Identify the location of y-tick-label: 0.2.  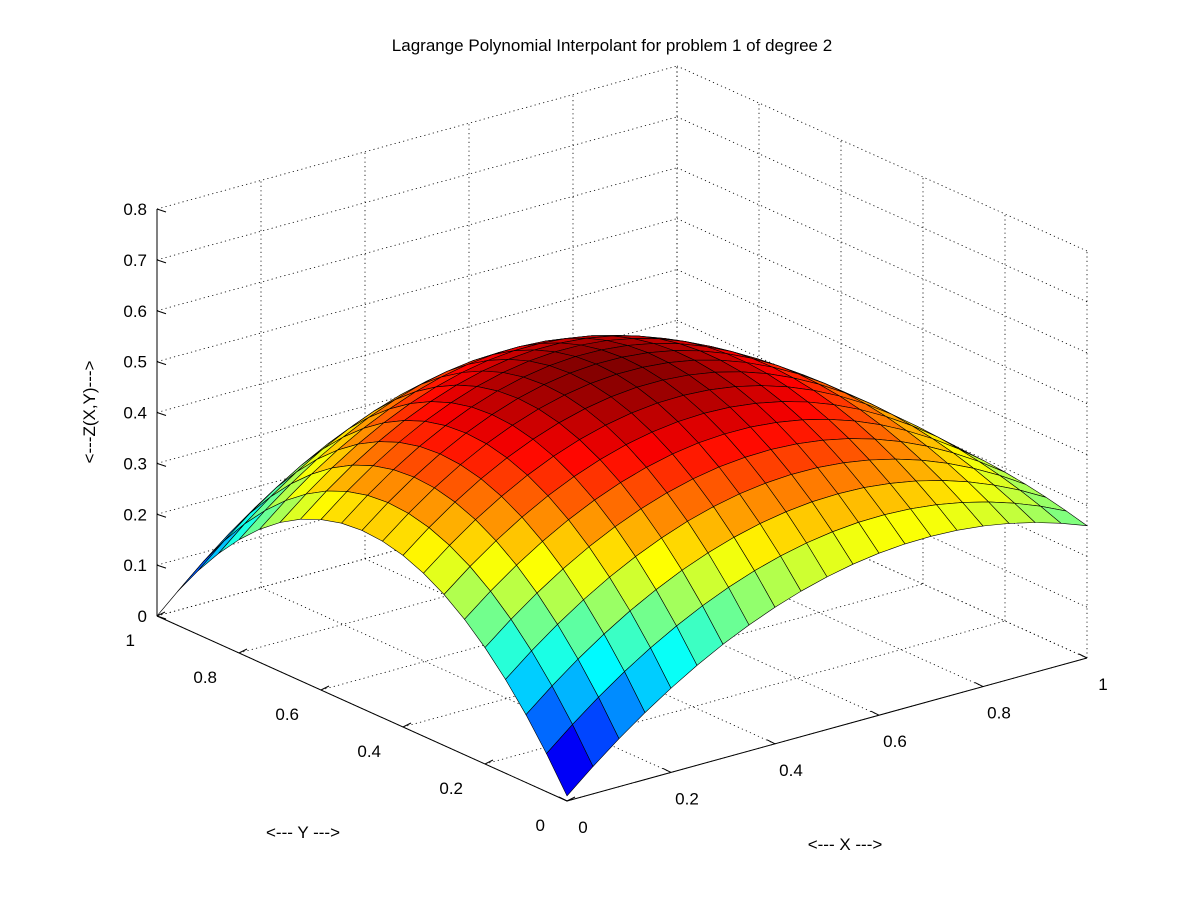
(451, 788).